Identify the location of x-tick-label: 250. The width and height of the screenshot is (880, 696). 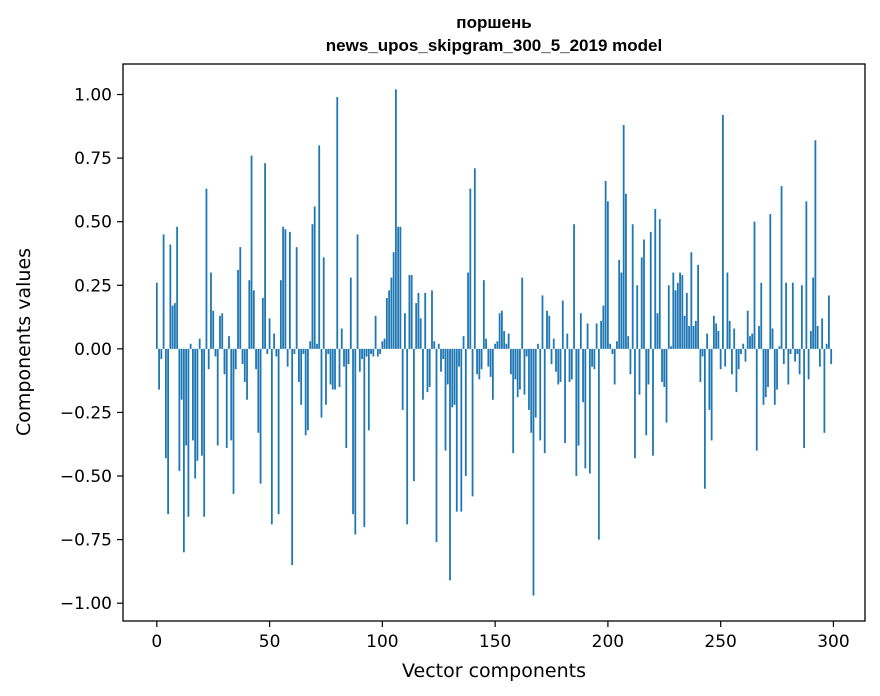
(720, 642).